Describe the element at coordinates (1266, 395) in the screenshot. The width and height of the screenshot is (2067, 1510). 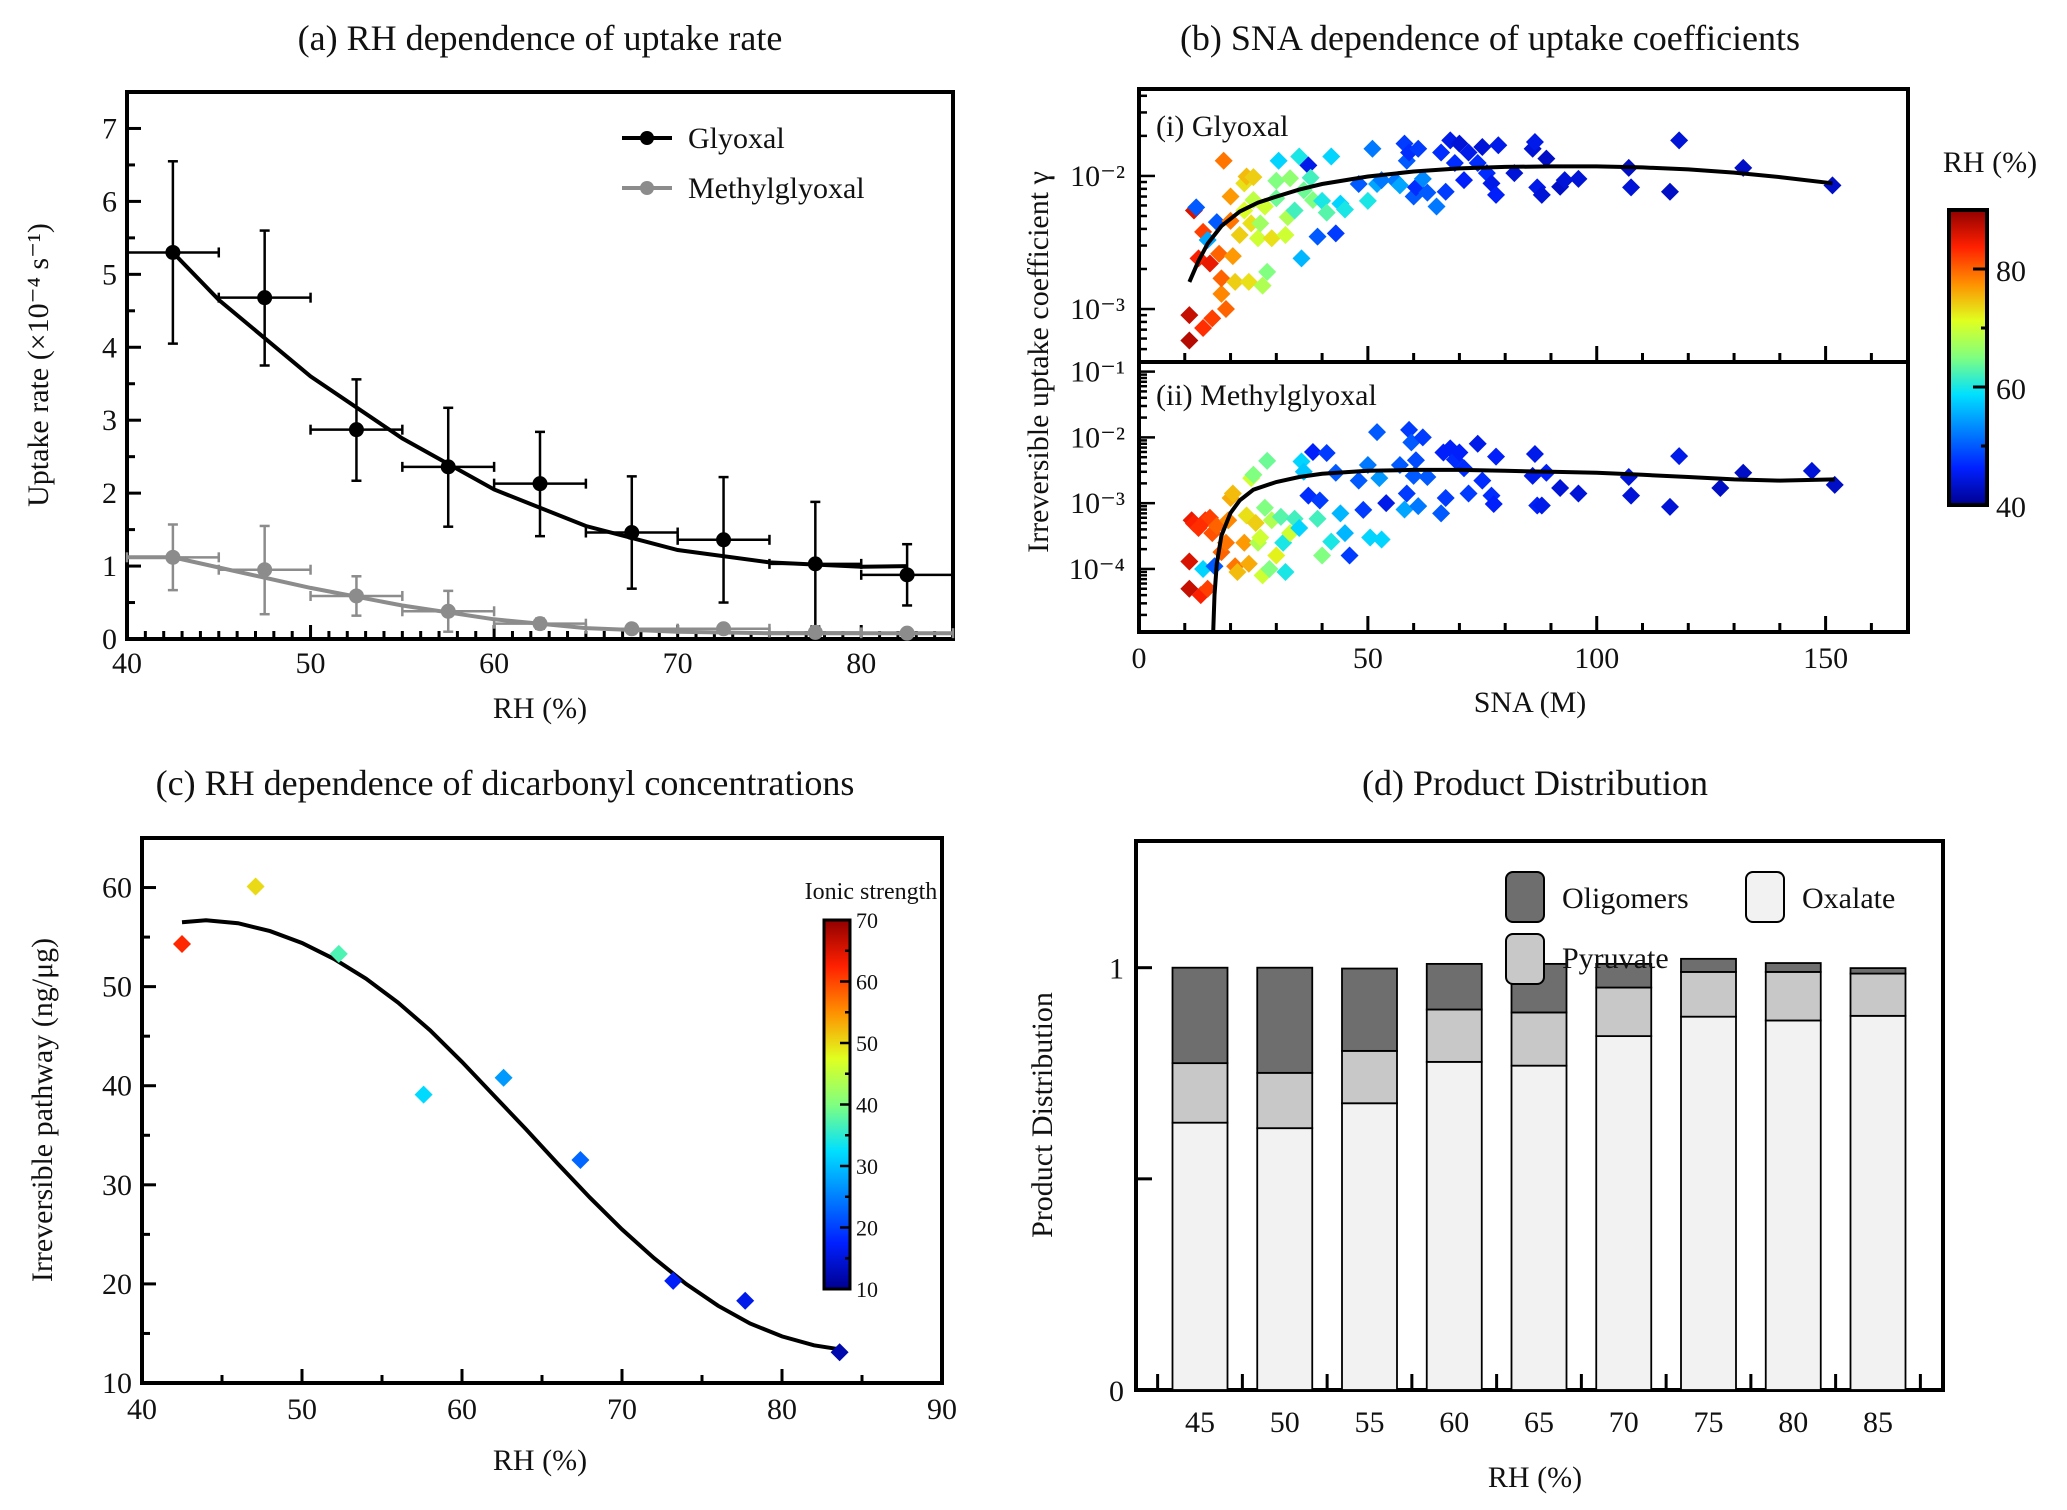
I see `panel-b-subplot-2-label: (ii) Methylglyoxal` at that location.